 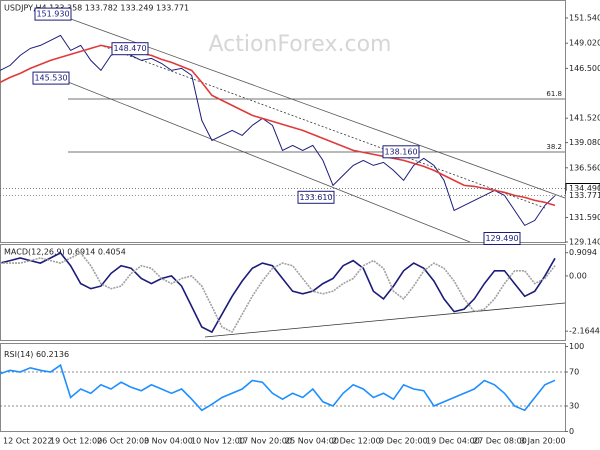 What do you see at coordinates (584, 68) in the screenshot?
I see `y-tick-label: 146.500` at bounding box center [584, 68].